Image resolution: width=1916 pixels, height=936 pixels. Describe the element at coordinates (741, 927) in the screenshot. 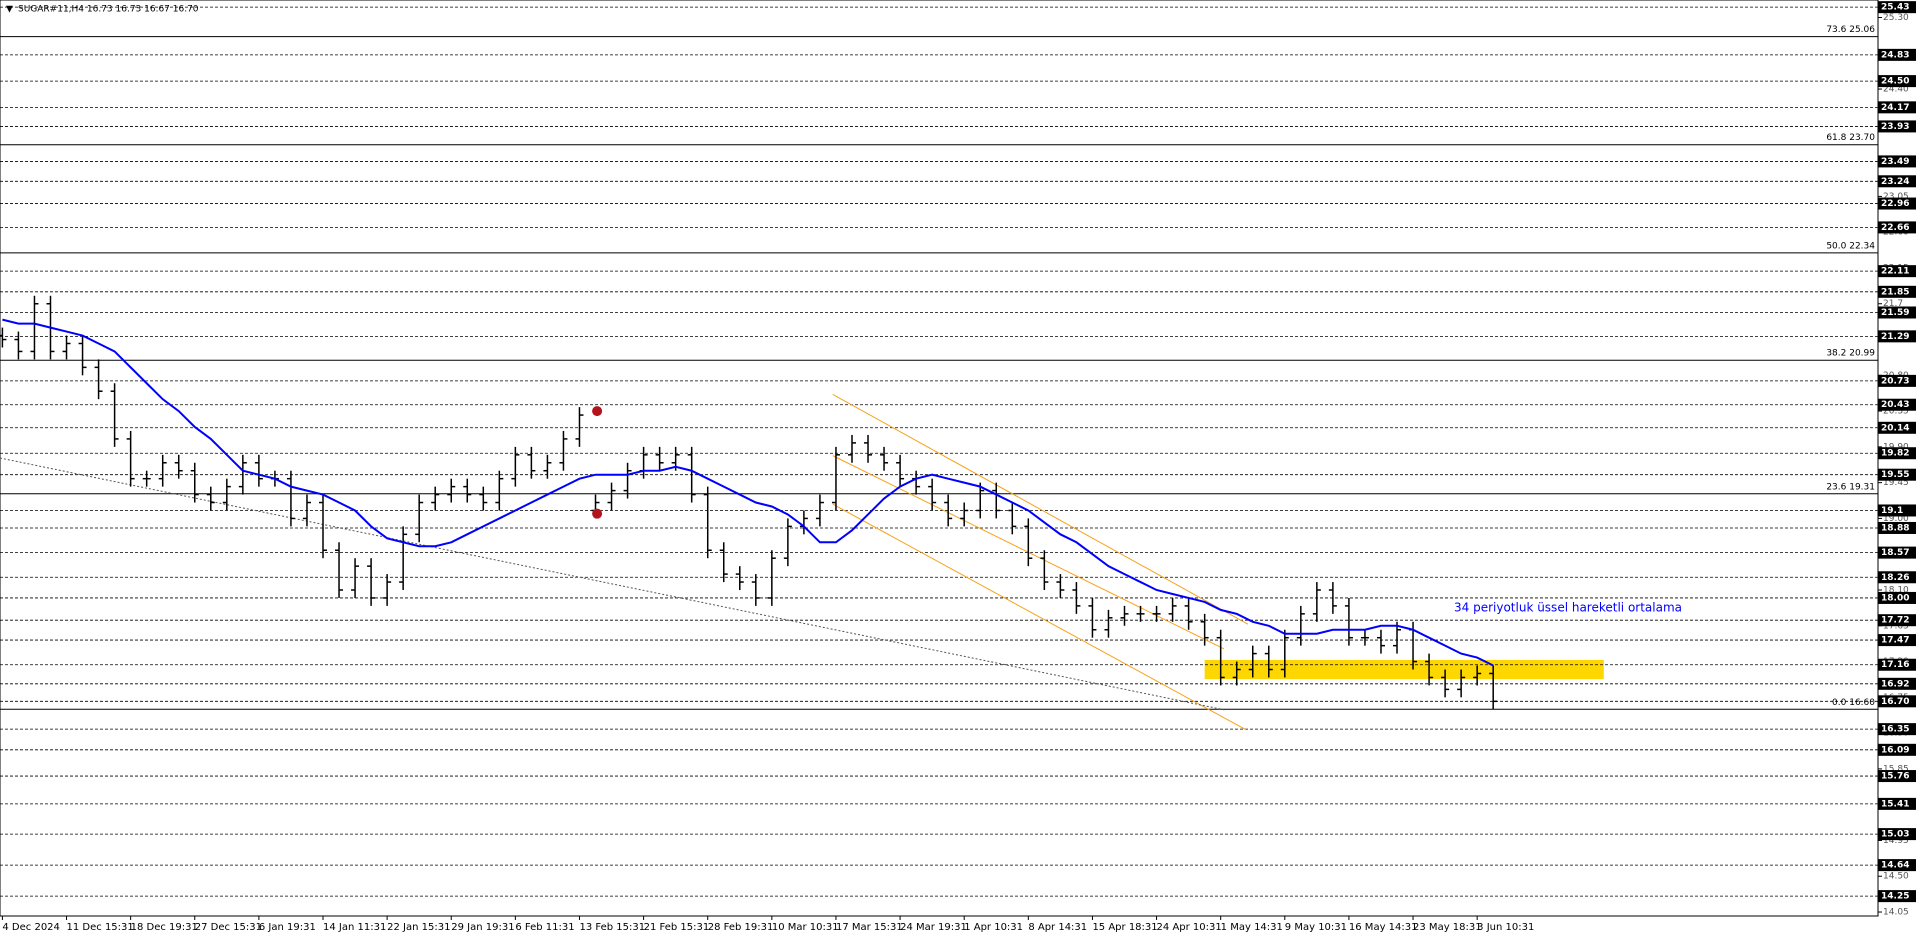

I see `x-tick-label: 28 Feb 19:31` at that location.